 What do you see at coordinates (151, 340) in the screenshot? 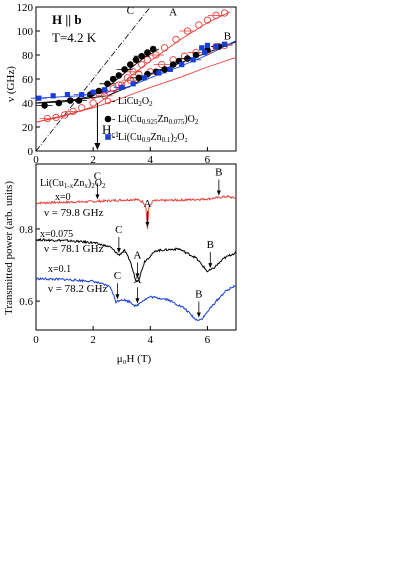
I see `bottom-xtick-label: 4` at bounding box center [151, 340].